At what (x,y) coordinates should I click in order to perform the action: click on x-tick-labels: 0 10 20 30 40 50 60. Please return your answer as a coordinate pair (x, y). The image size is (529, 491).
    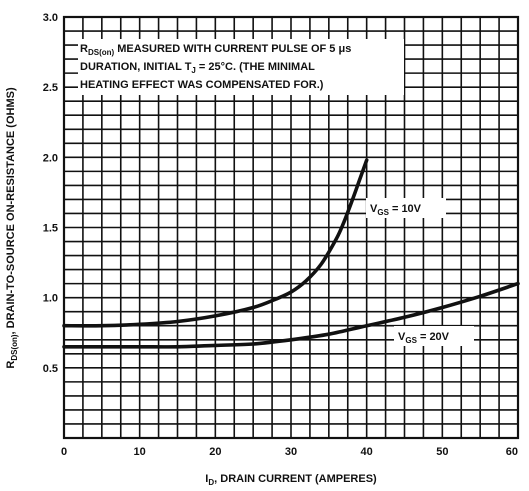
    Looking at the image, I should click on (289, 452).